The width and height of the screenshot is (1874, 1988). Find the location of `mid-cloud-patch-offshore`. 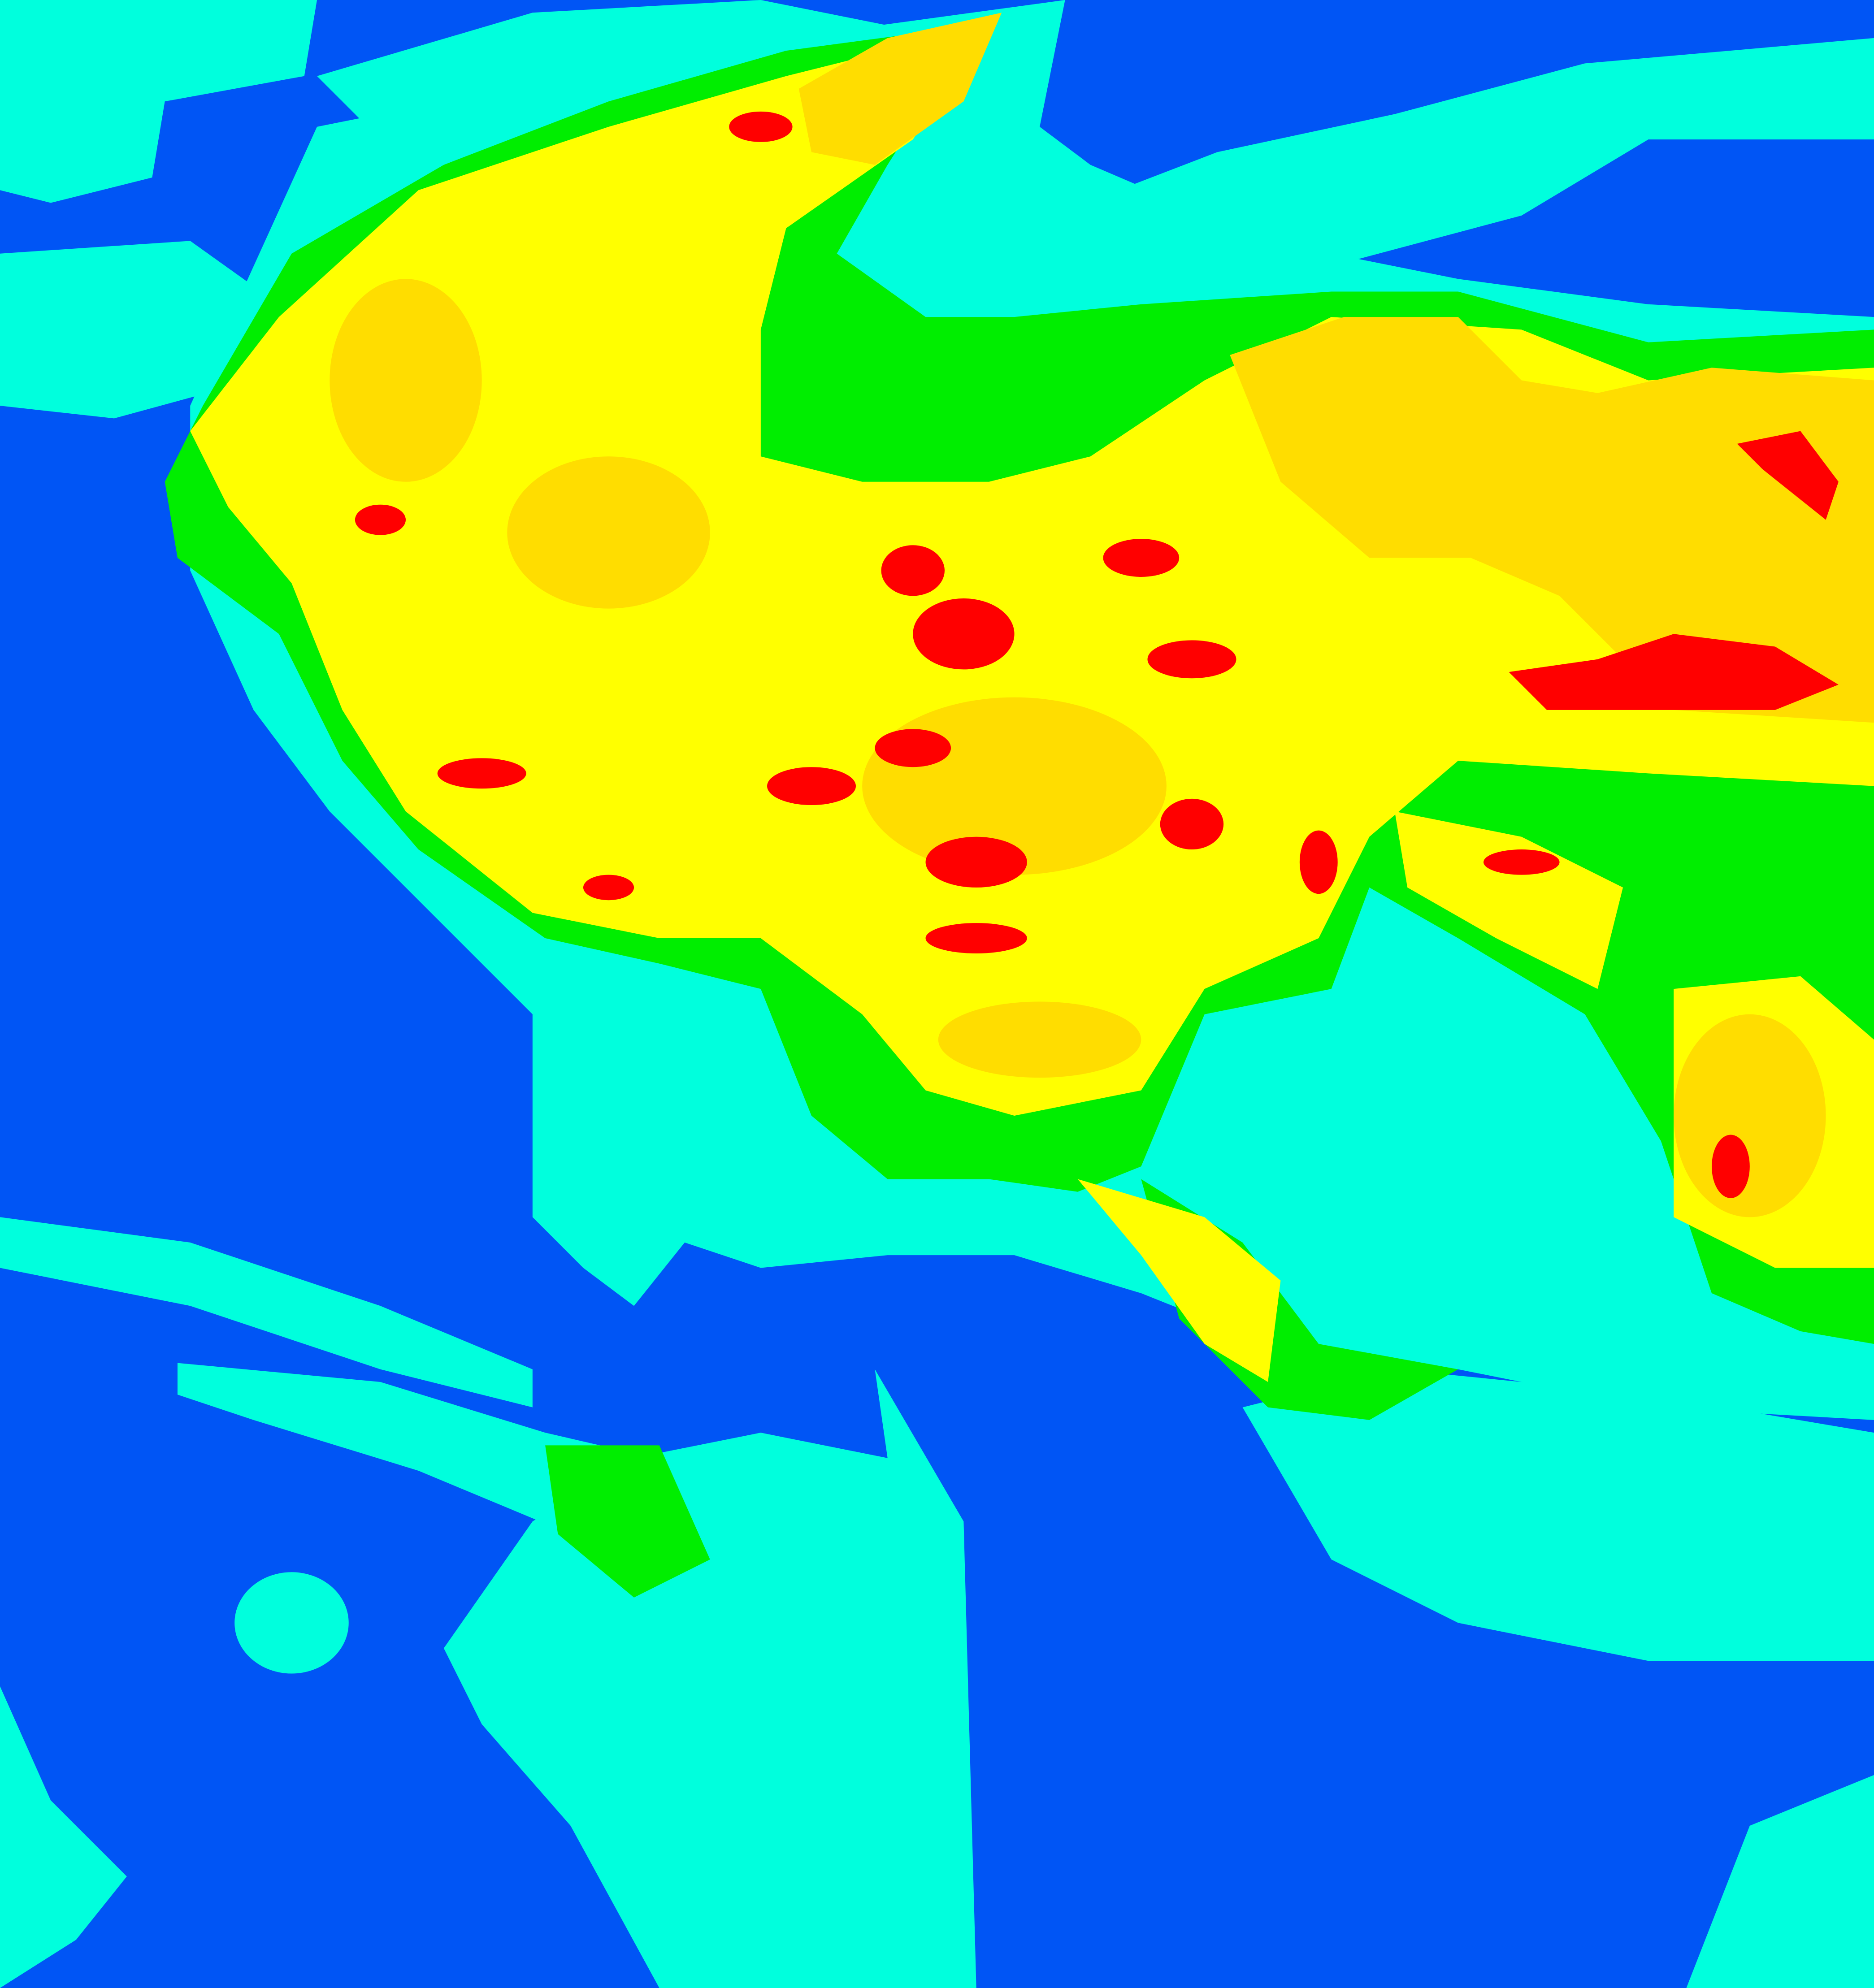

mid-cloud-patch-offshore is located at coordinates (627, 1521).